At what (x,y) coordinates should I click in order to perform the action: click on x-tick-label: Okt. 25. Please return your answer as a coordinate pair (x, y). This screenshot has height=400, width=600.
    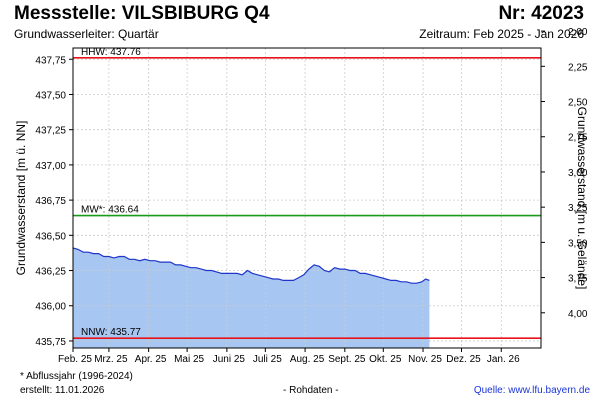
    Looking at the image, I should click on (385, 359).